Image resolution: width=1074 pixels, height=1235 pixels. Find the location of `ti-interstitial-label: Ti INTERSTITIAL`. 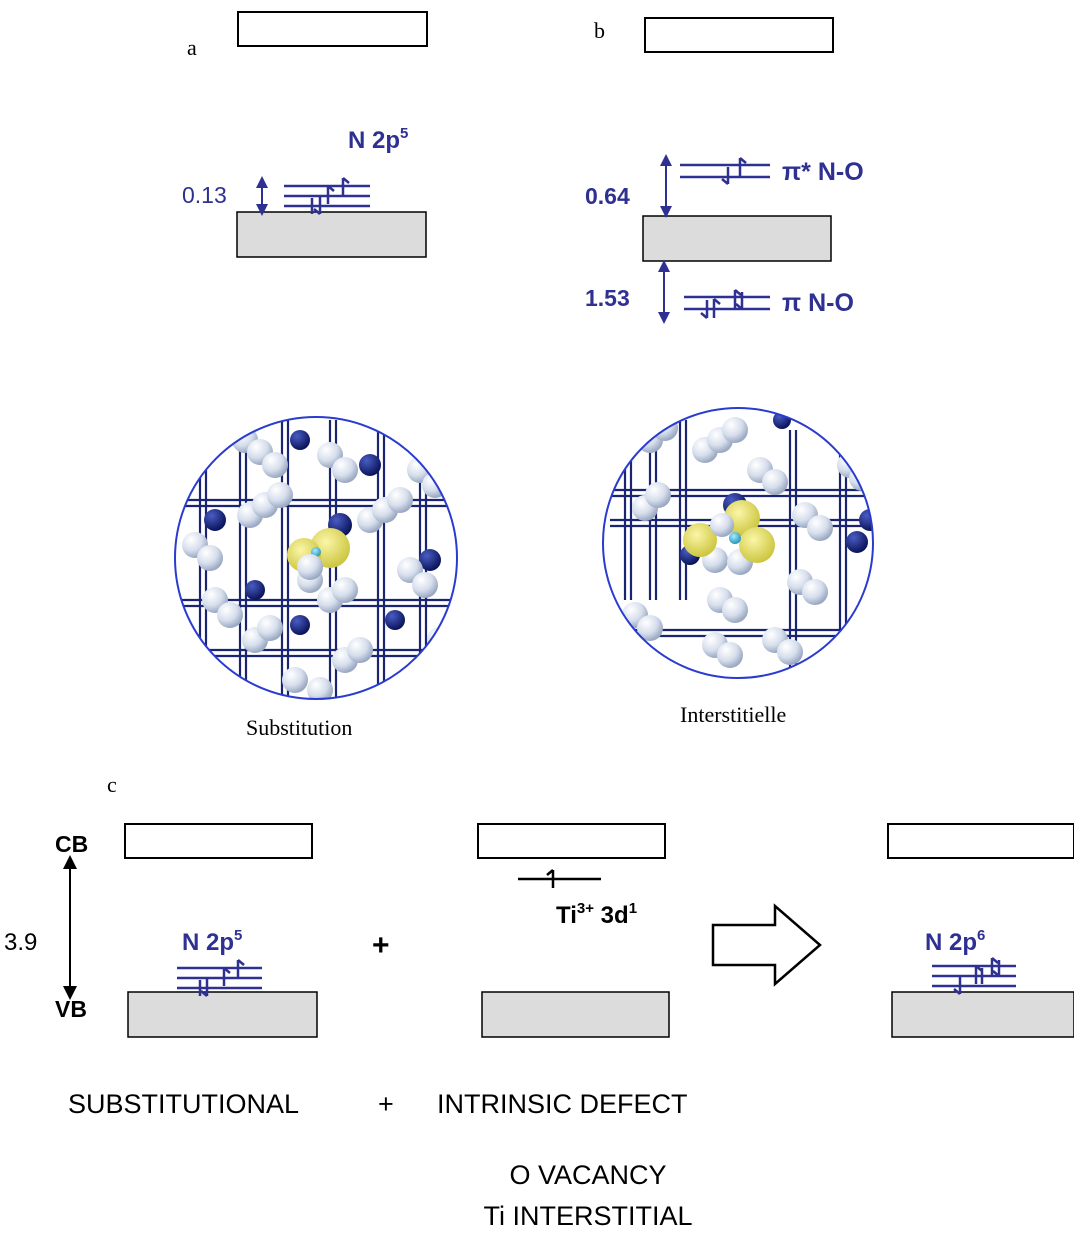

ti-interstitial-label: Ti INTERSTITIAL is located at coordinates (587, 1216).